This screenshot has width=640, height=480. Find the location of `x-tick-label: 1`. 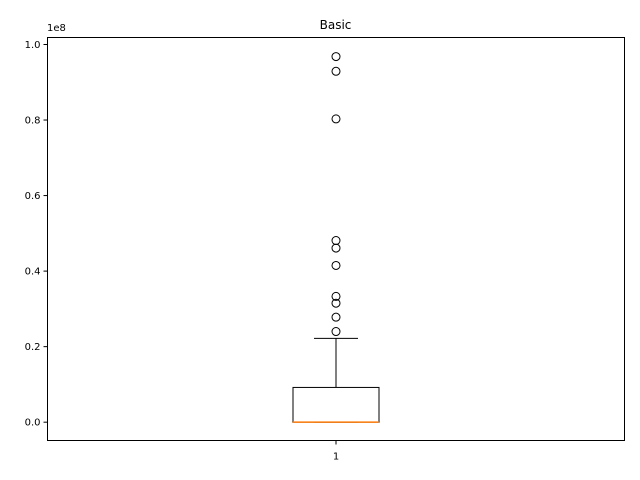

x-tick-label: 1 is located at coordinates (336, 457).